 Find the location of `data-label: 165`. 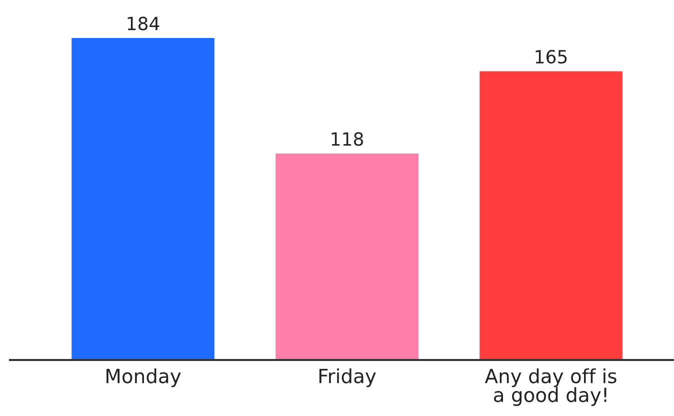

data-label: 165 is located at coordinates (551, 57).